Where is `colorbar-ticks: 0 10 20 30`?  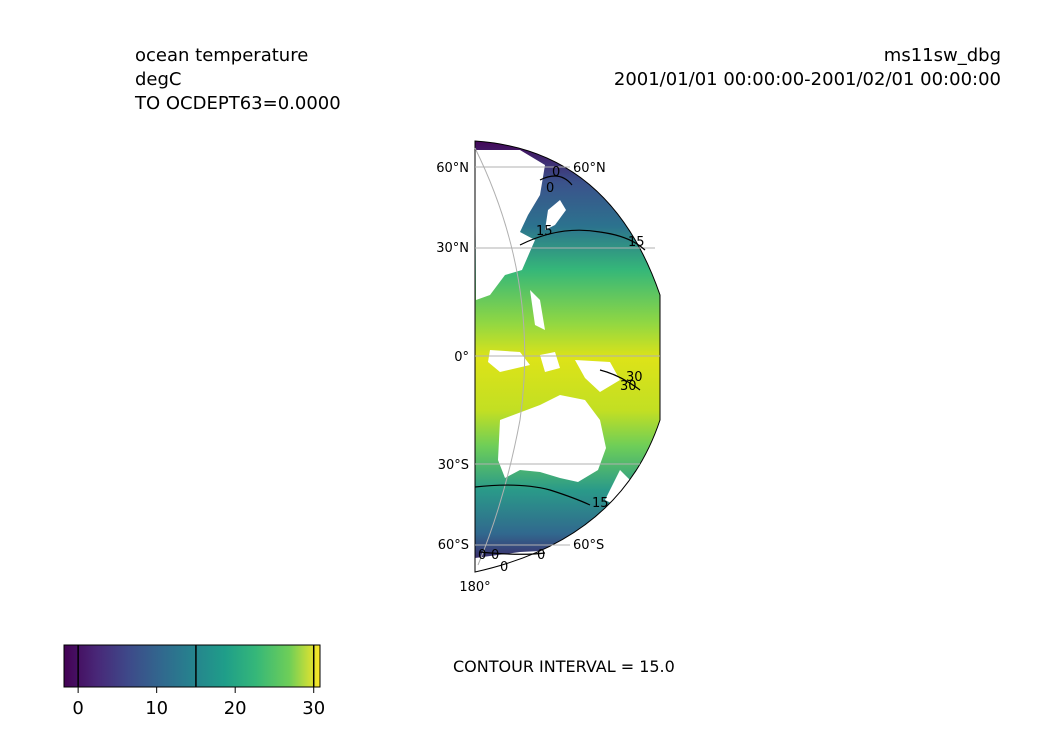
colorbar-ticks: 0 10 20 30 is located at coordinates (198, 703).